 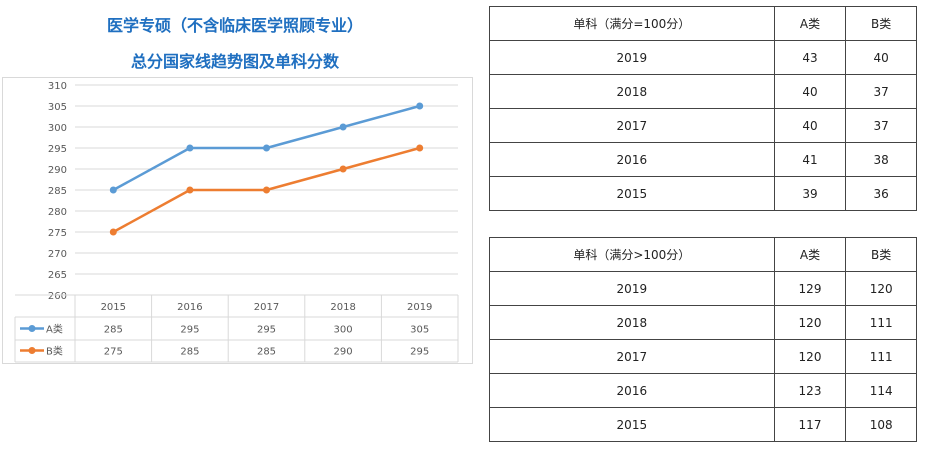 I want to click on table-row: 2019 43 40, so click(x=703, y=57).